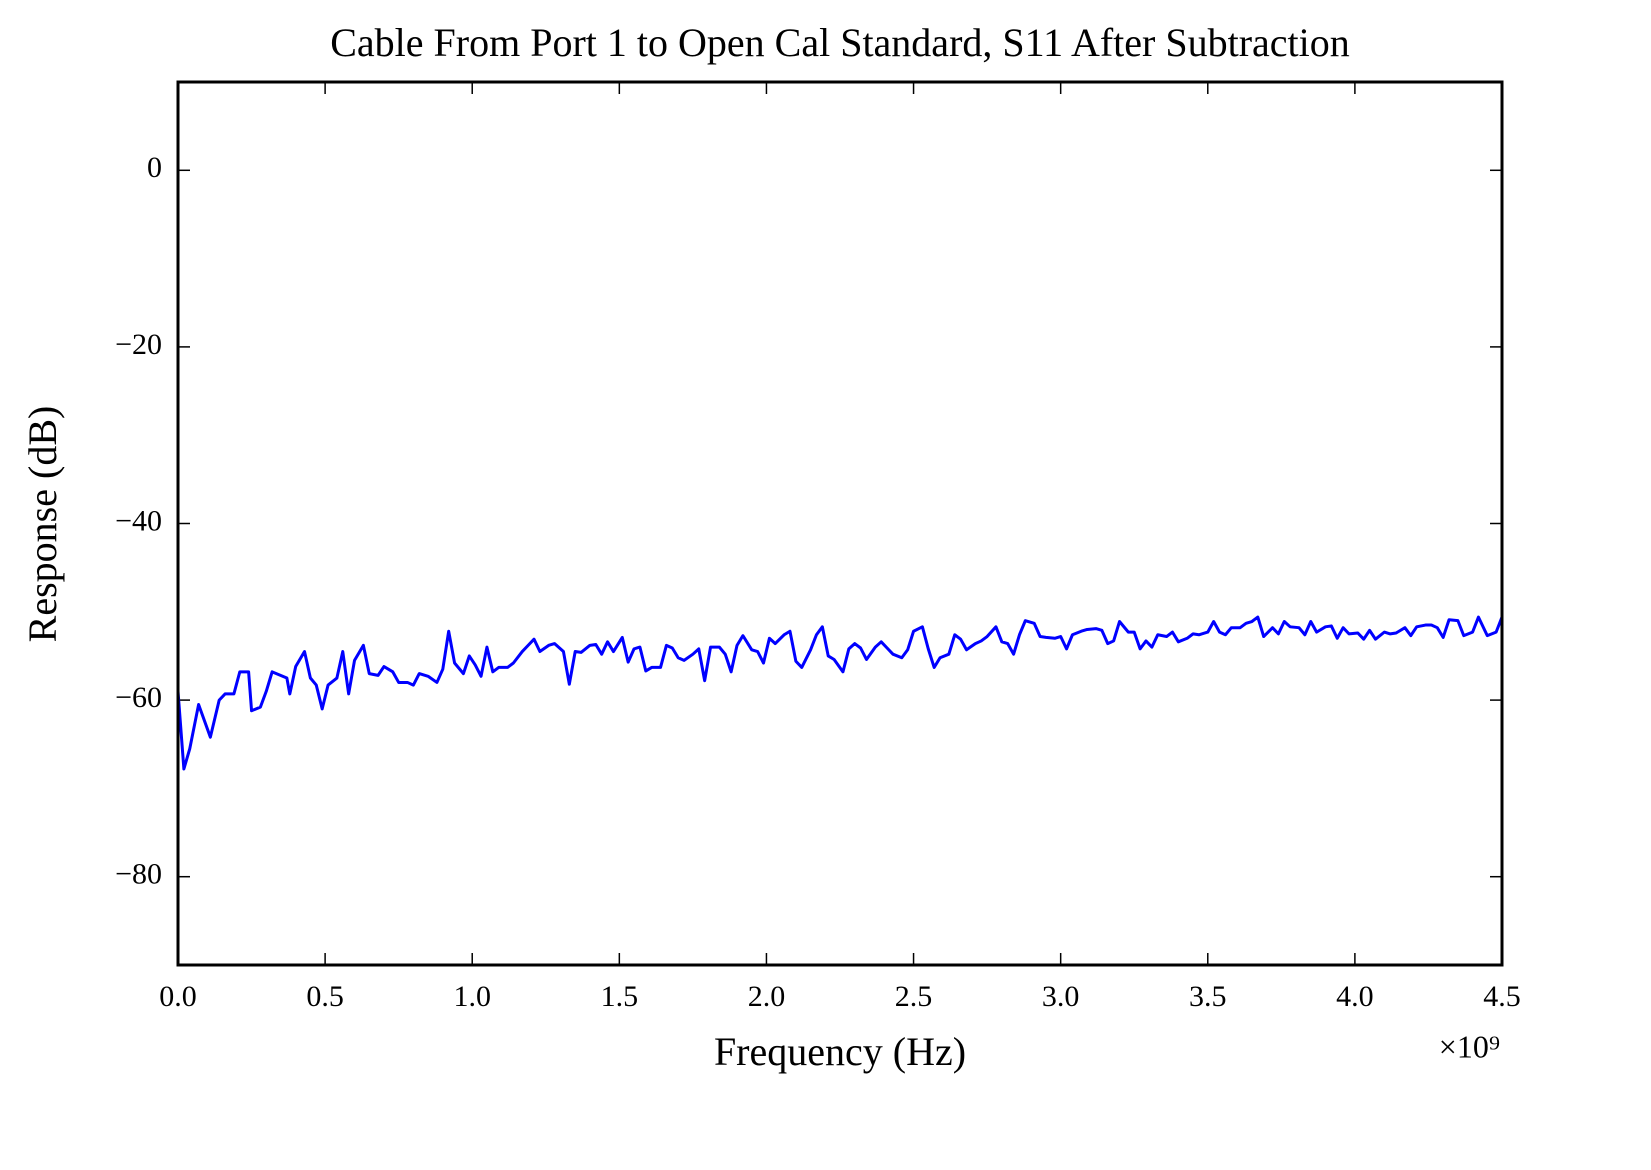  Describe the element at coordinates (42, 524) in the screenshot. I see `y-axis-label: Response (dB)` at that location.